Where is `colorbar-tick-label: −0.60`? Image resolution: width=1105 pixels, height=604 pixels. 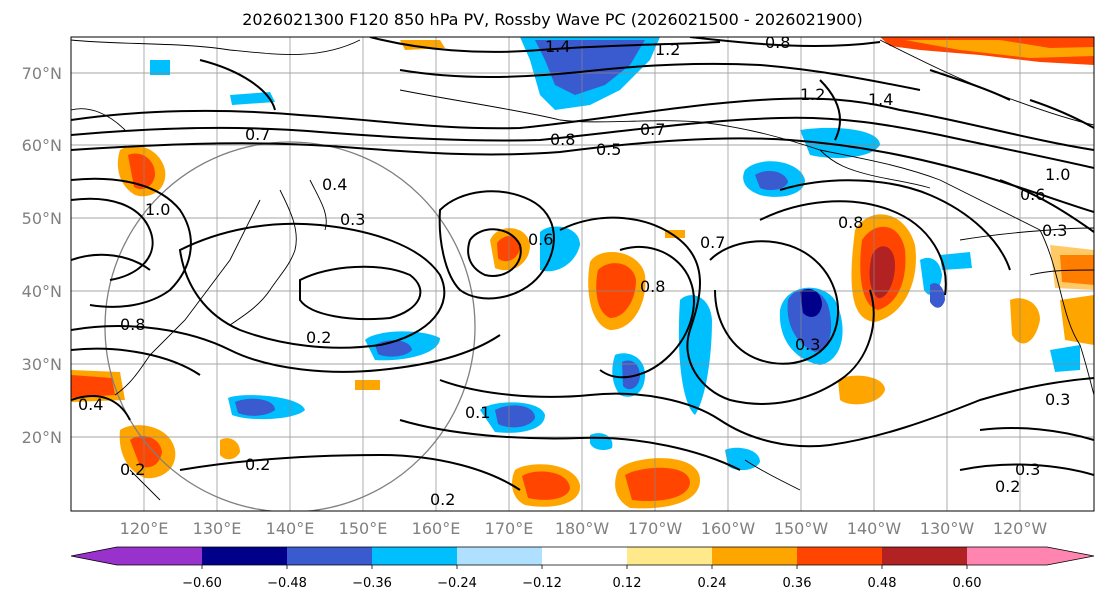
colorbar-tick-label: −0.60 is located at coordinates (202, 583).